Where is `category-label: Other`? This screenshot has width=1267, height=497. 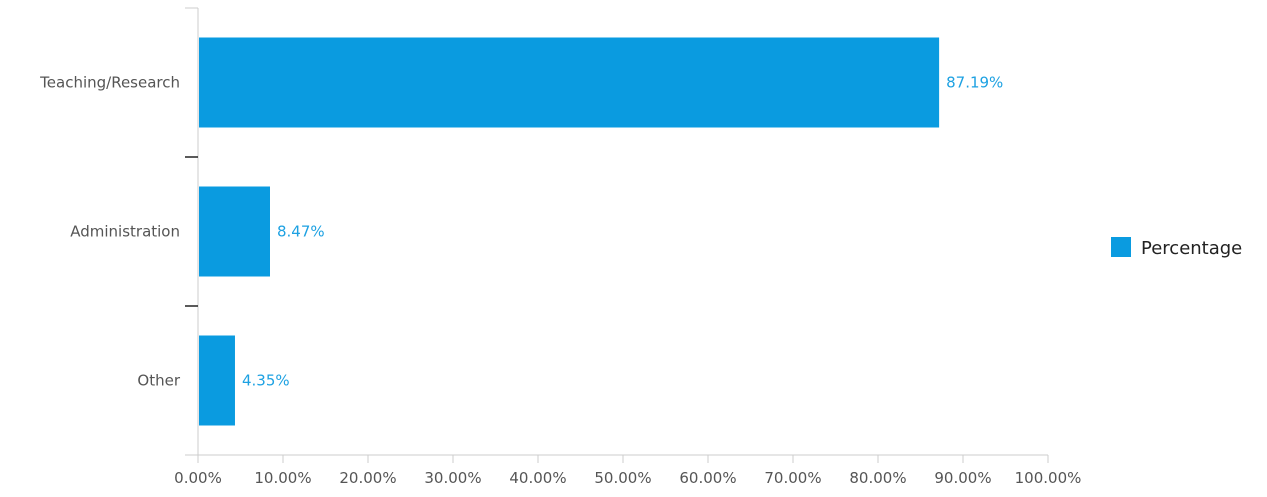 category-label: Other is located at coordinates (158, 381).